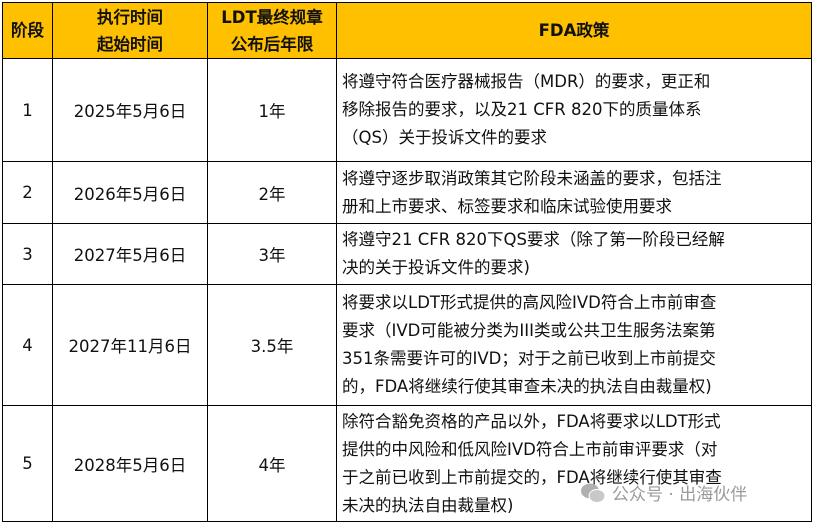 The image size is (814, 528). What do you see at coordinates (27, 345) in the screenshot?
I see `cell-stage: 4` at bounding box center [27, 345].